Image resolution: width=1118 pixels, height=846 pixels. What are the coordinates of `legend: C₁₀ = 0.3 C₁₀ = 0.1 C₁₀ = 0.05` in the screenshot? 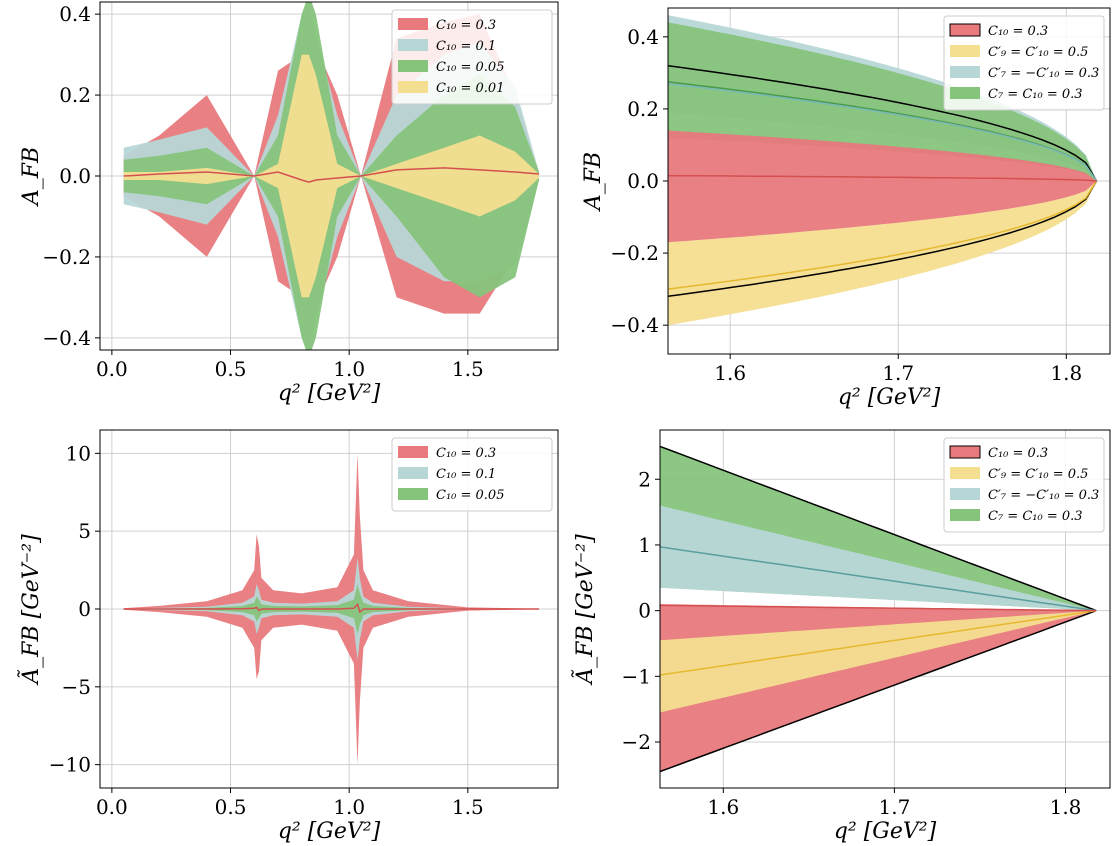 It's located at (472, 474).